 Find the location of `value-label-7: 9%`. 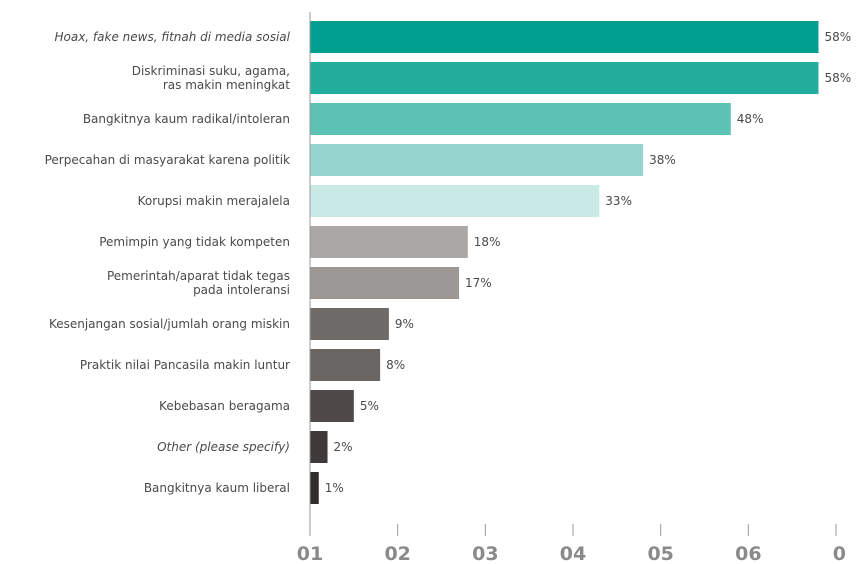

value-label-7: 9% is located at coordinates (404, 324).